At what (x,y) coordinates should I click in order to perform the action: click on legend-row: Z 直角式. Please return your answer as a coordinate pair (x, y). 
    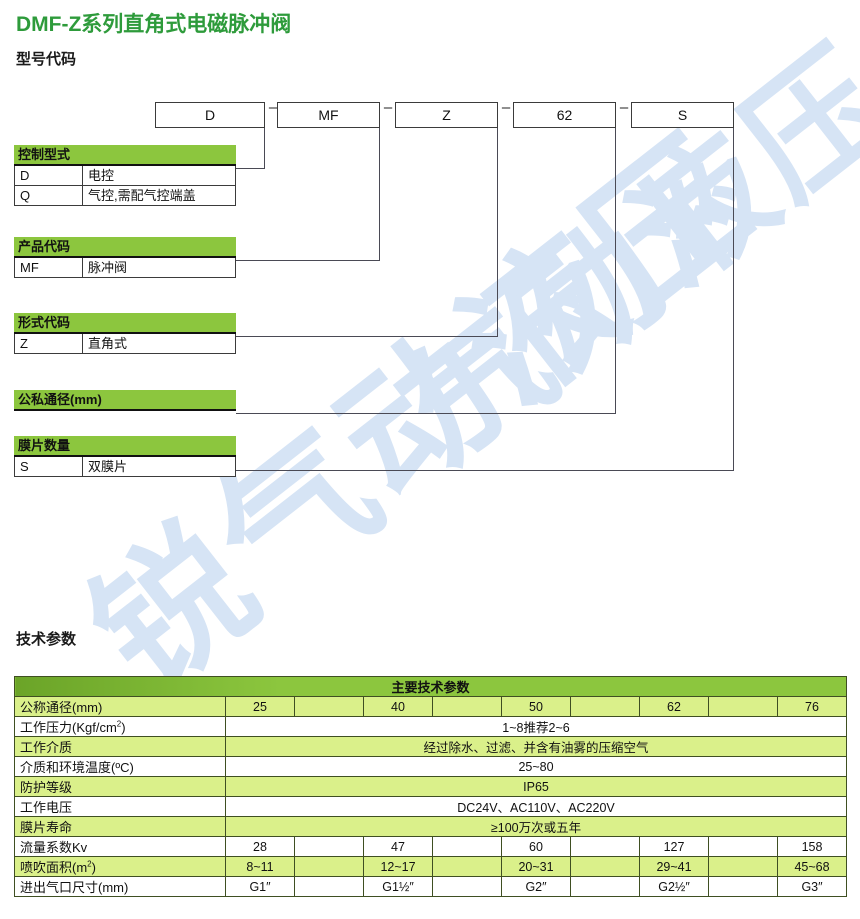
    Looking at the image, I should click on (125, 344).